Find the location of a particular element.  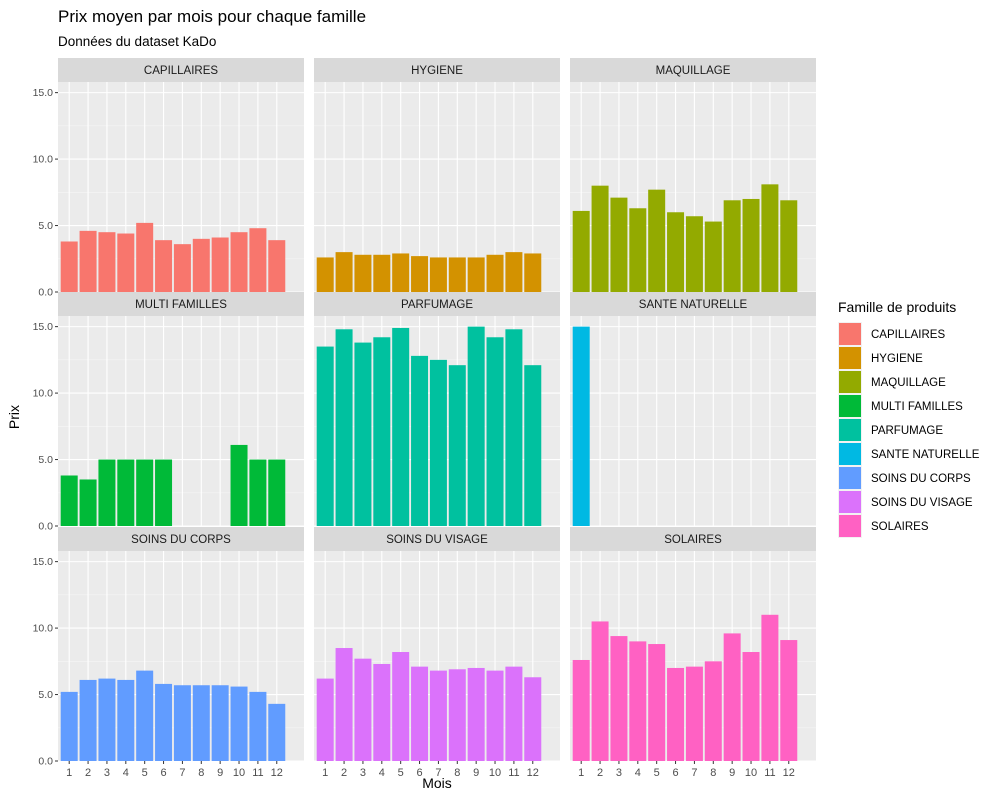

legend-label: SOINS DU VISAGE is located at coordinates (922, 503).